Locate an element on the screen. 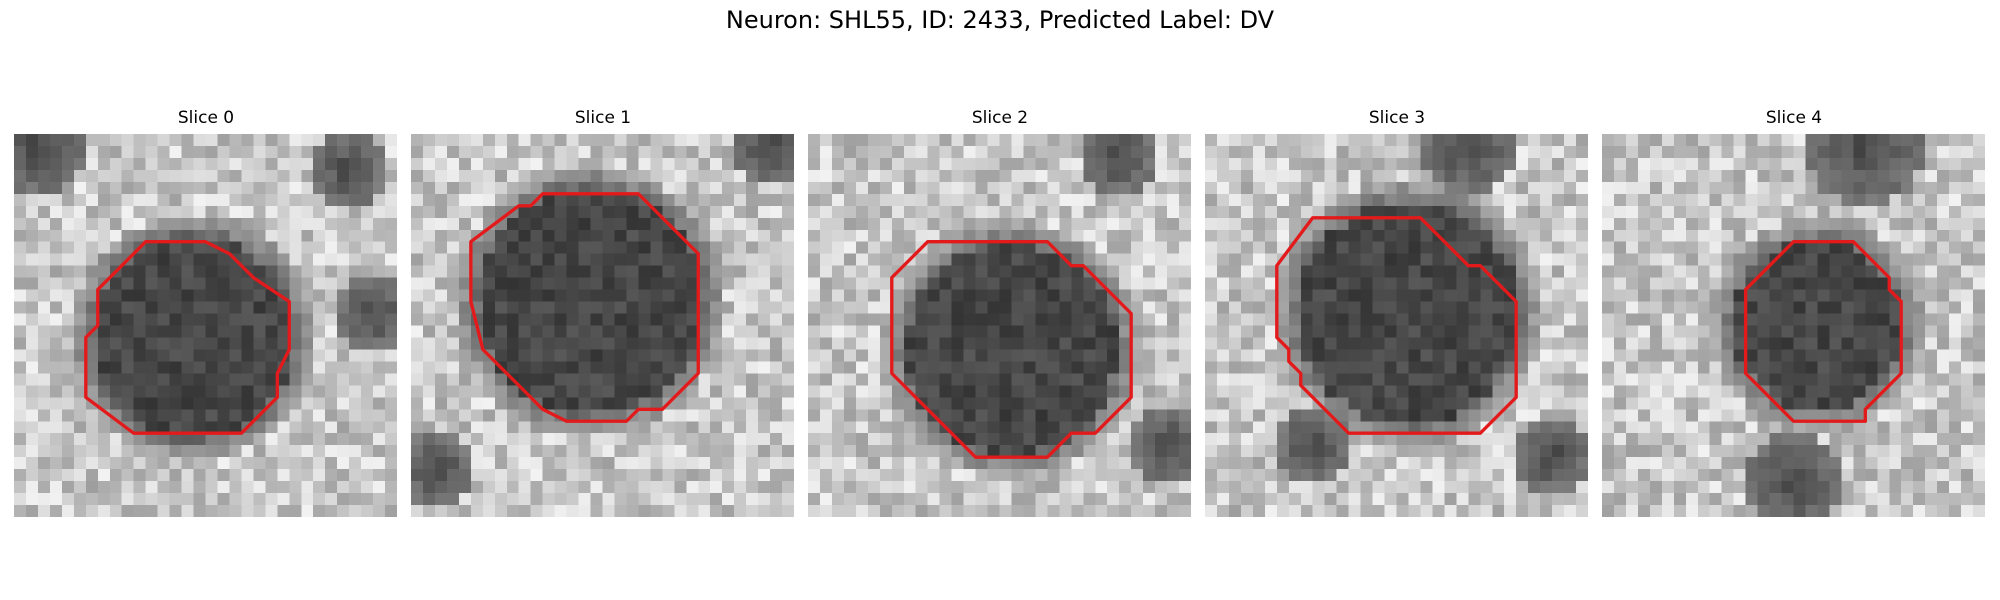 This screenshot has width=2000, height=600. slice-title: Slice 4 is located at coordinates (1794, 118).